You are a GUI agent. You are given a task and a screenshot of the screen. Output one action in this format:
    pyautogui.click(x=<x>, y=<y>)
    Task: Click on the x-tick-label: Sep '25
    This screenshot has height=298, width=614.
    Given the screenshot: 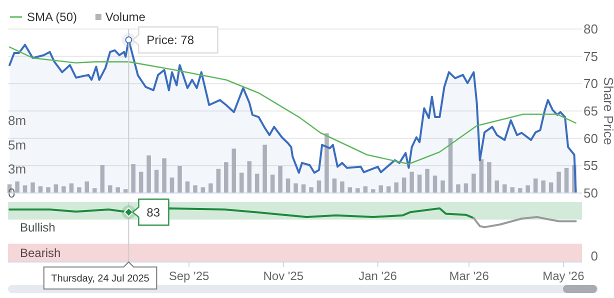 What is the action you would take?
    pyautogui.click(x=189, y=276)
    